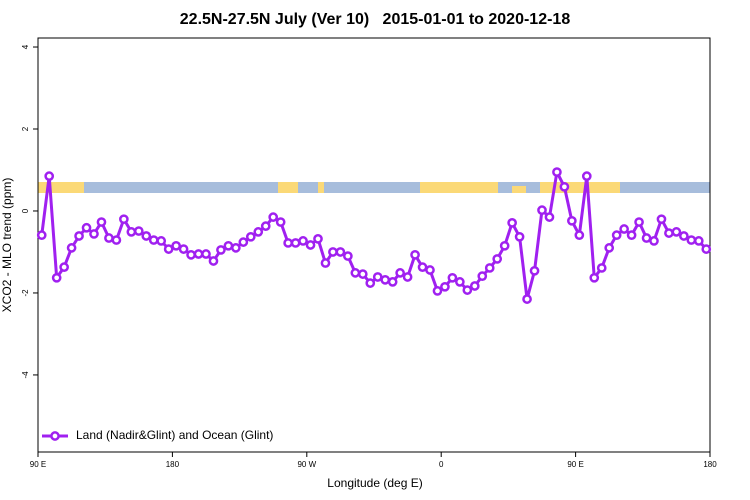 This screenshot has height=500, width=750. I want to click on land-ocean-strip, so click(374, 187).